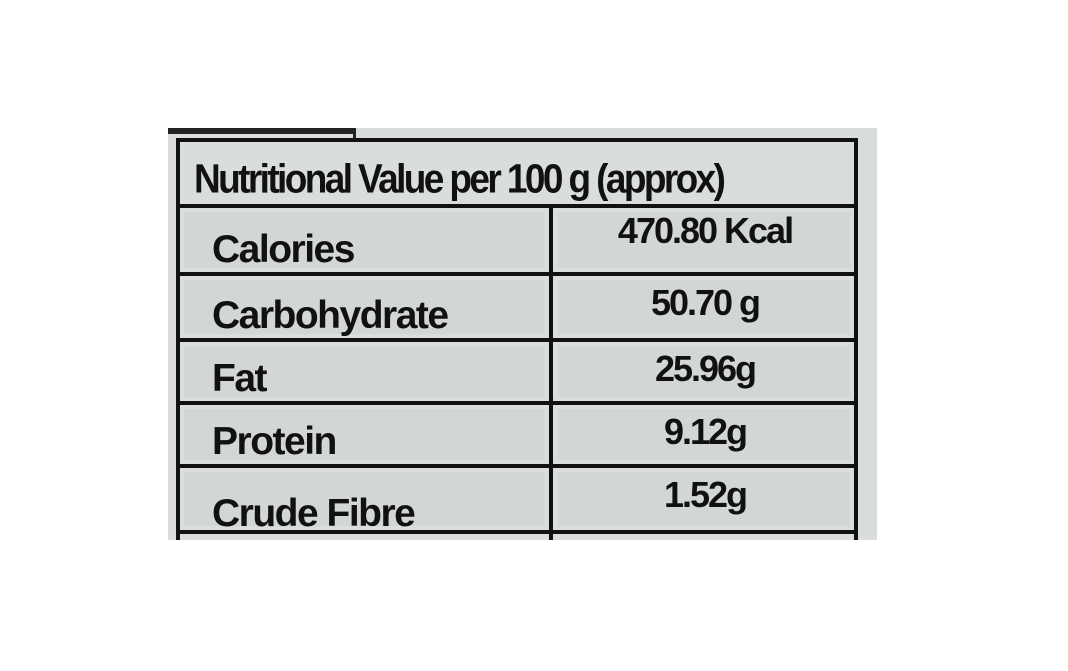  Describe the element at coordinates (517, 436) in the screenshot. I see `table-row: Protein 9.12g` at that location.